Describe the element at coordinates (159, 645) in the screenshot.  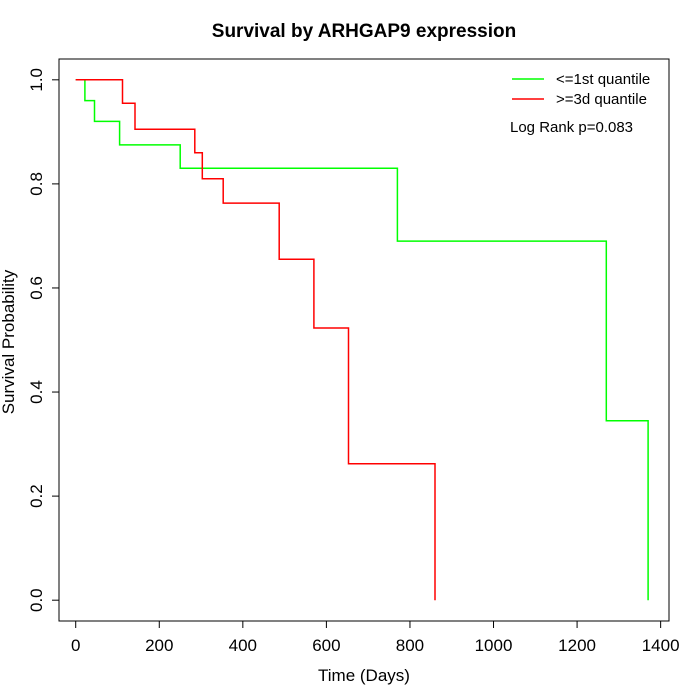
I see `x-tick-label: 200` at that location.